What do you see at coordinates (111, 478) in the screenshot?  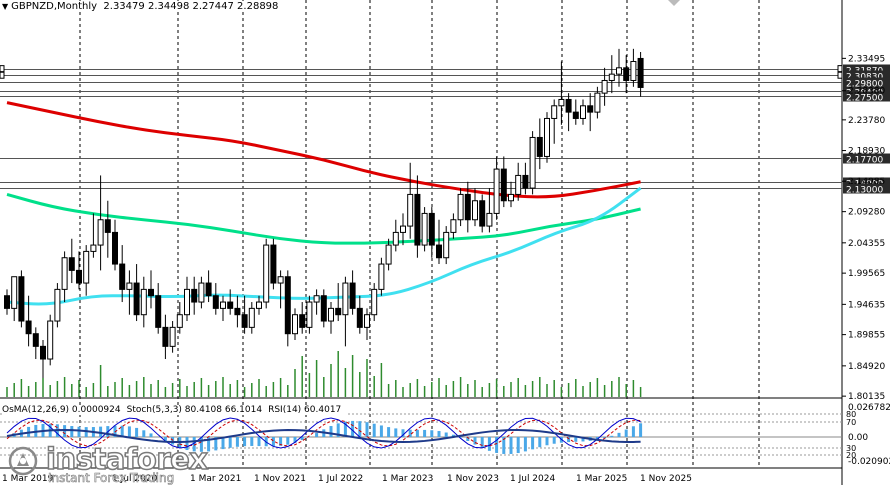 I see `watermark-tagline: Instant Forex Trading` at bounding box center [111, 478].